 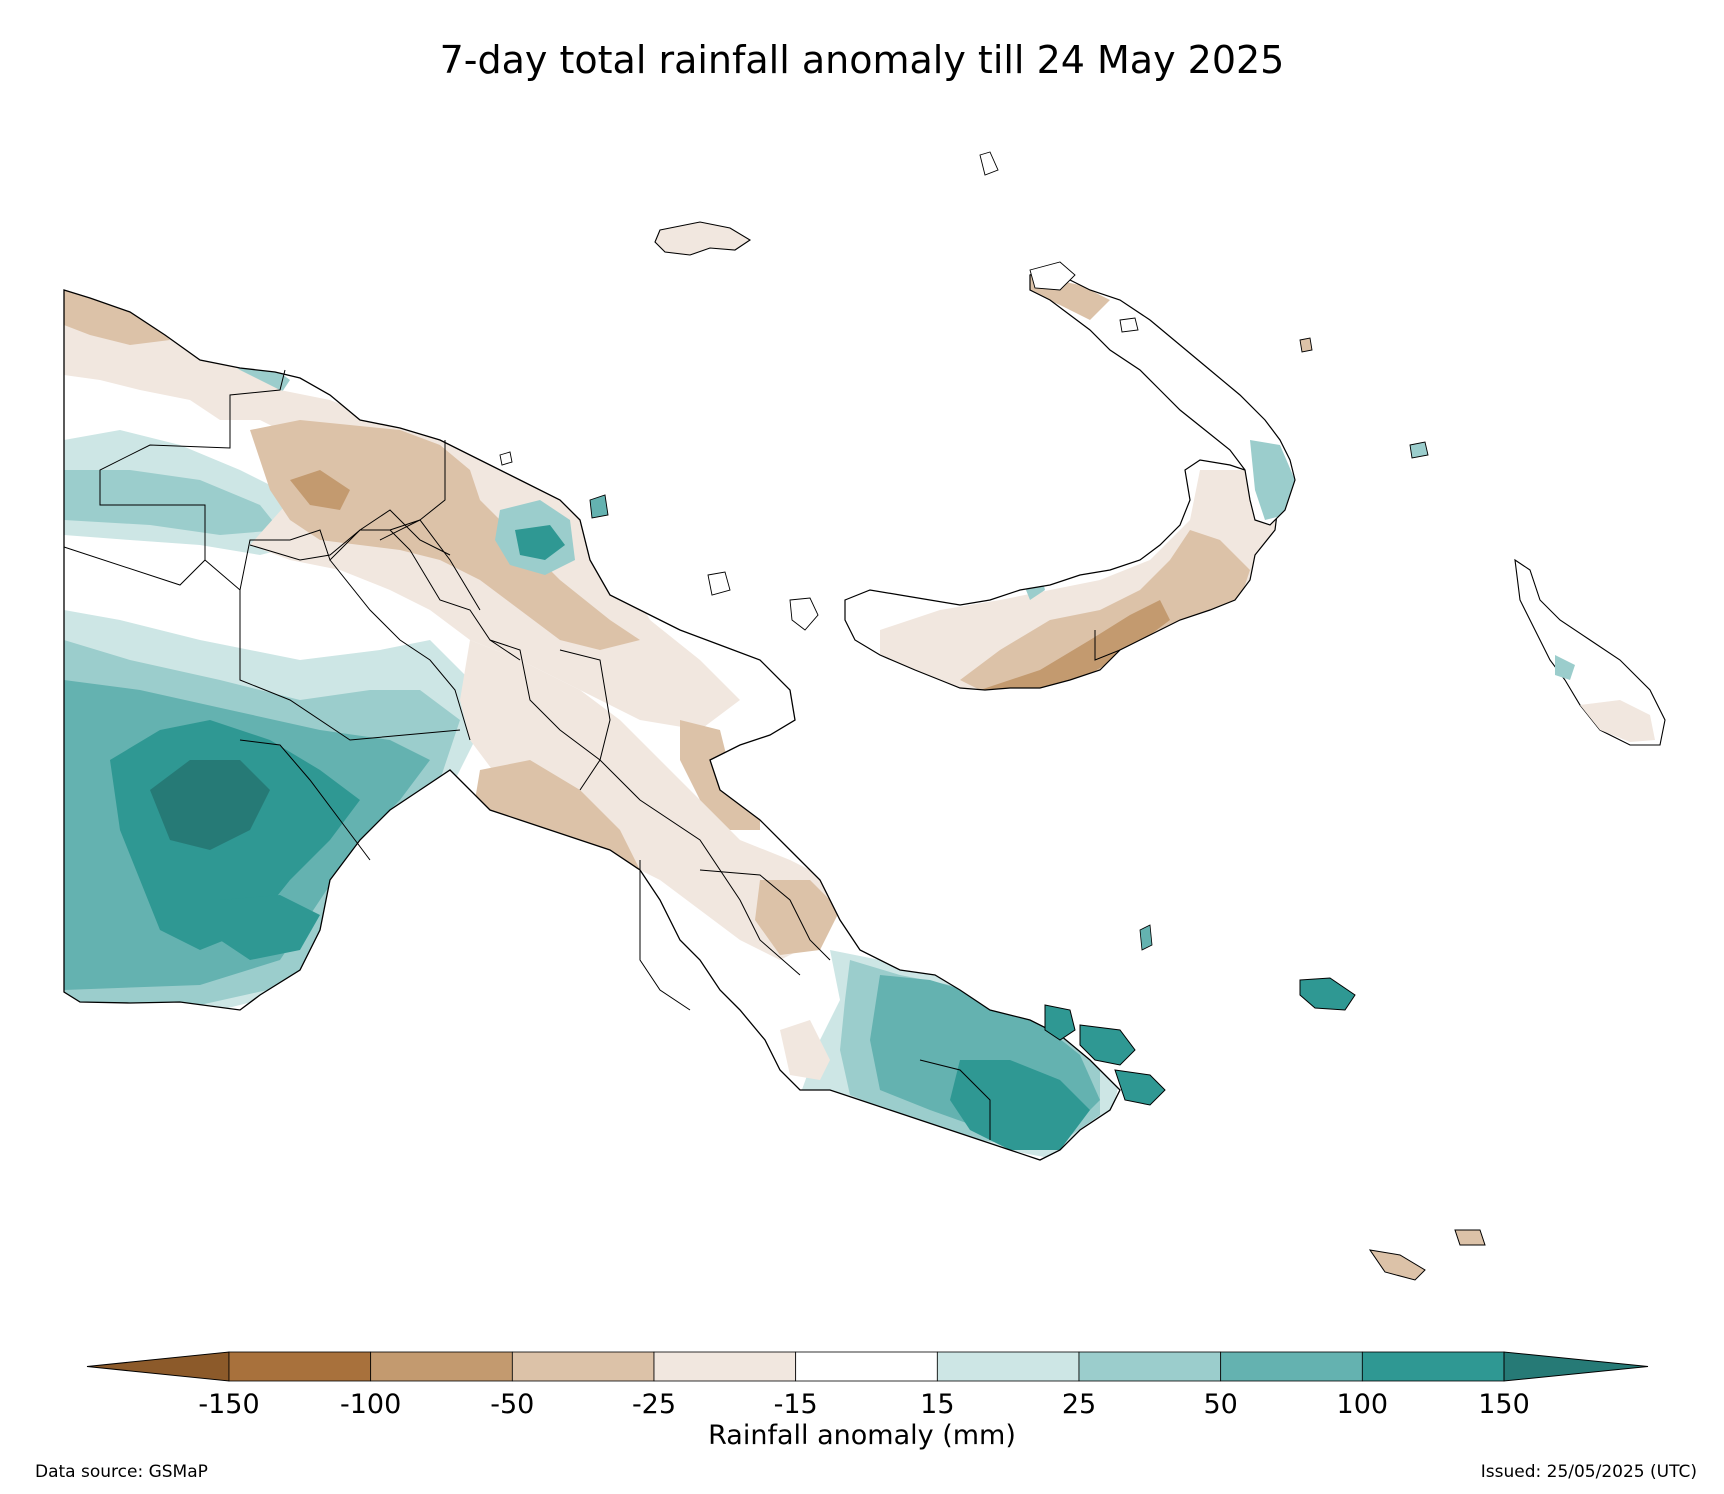 I want to click on anomaly-wet-moderate-nw, so click(x=172, y=502).